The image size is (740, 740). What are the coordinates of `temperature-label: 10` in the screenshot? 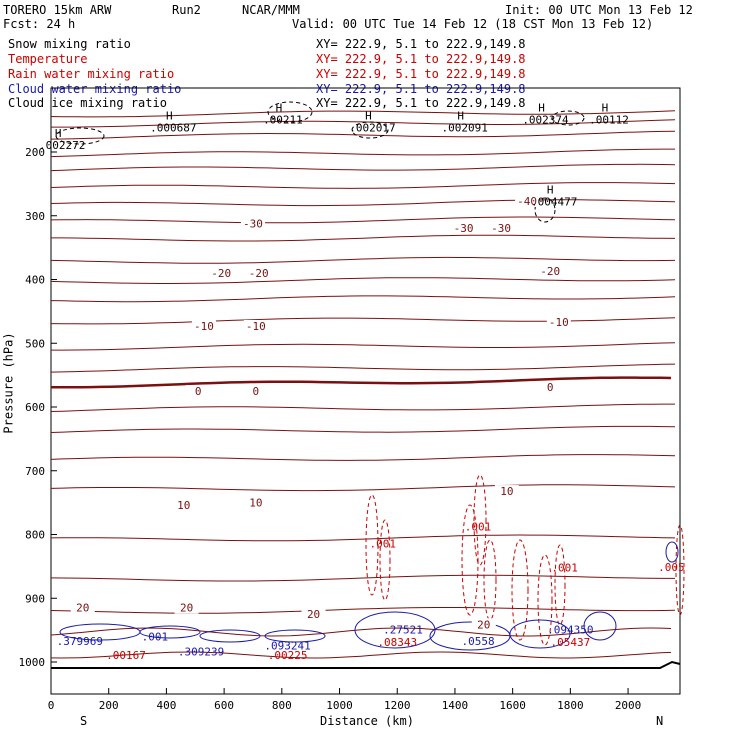 It's located at (255, 503).